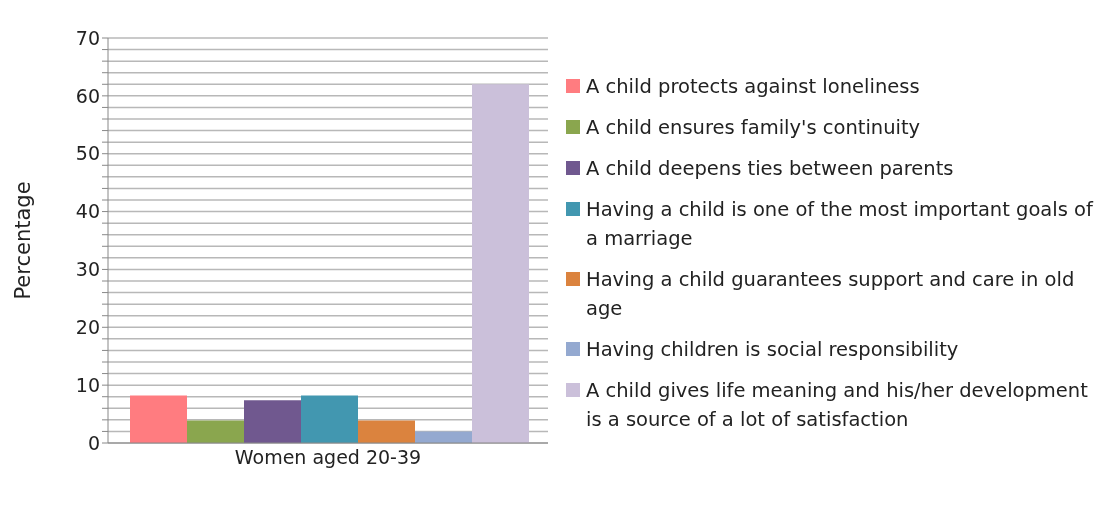 Image resolution: width=1108 pixels, height=505 pixels. Describe the element at coordinates (831, 294) in the screenshot. I see `legend-label: Having a child guarantees support and care in old age` at that location.